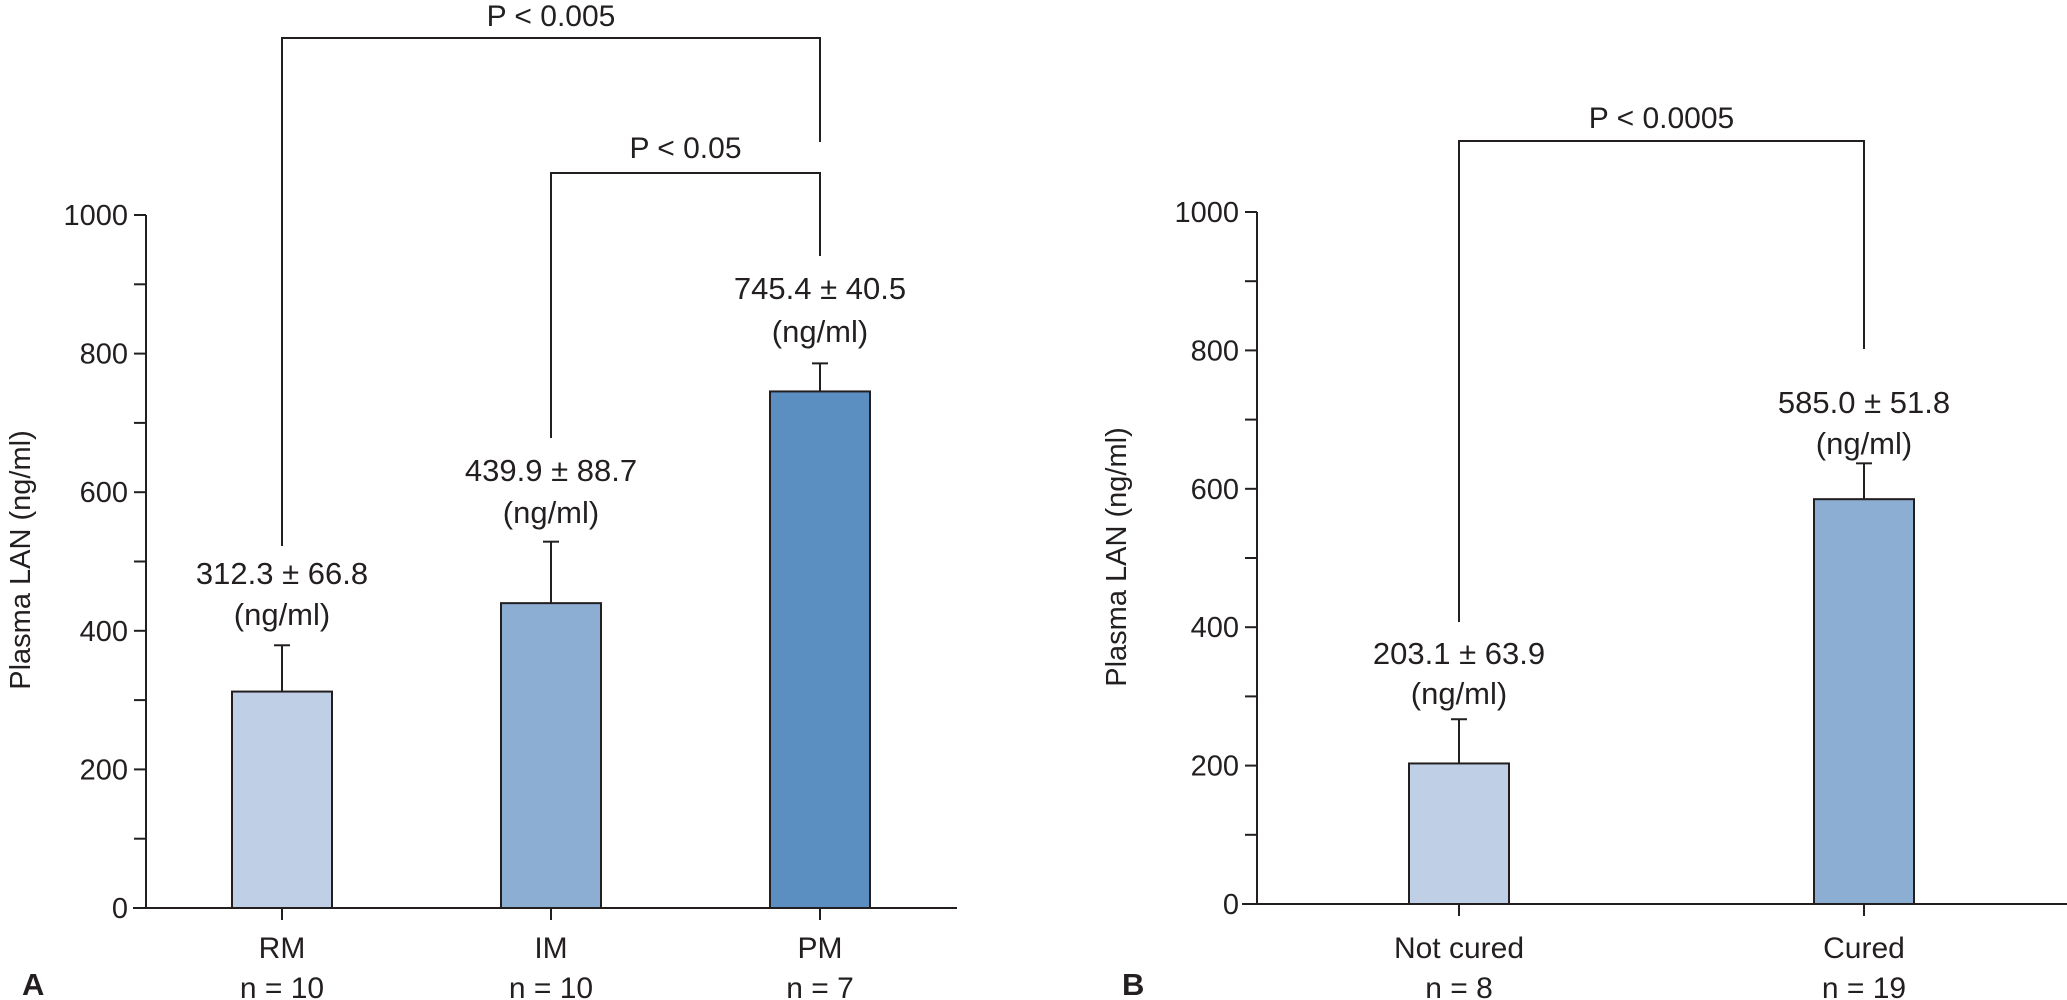 This screenshot has width=2067, height=1000. I want to click on bar-pm, so click(820, 649).